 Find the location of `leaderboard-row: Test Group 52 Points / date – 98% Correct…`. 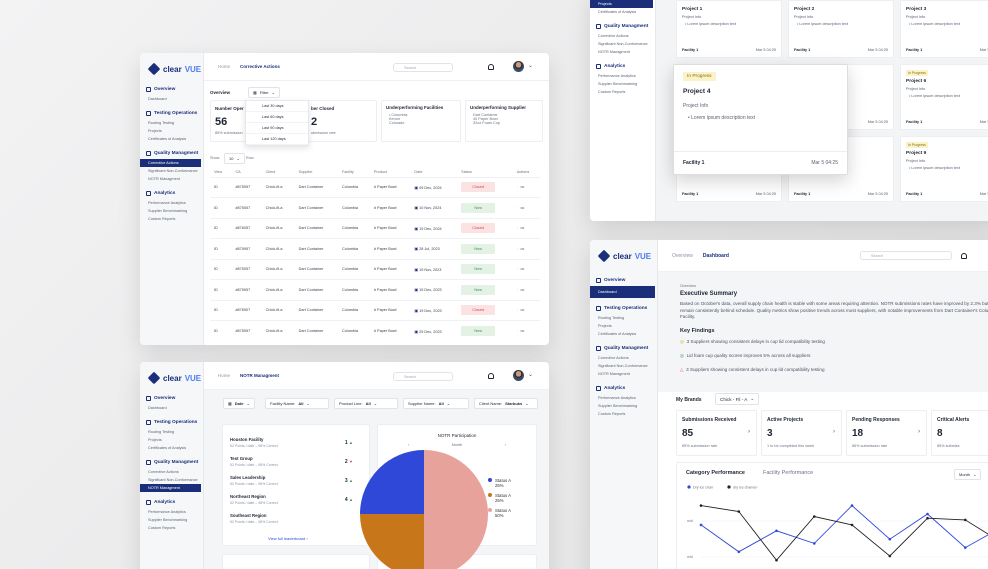

leaderboard-row: Test Group 52 Points / date – 98% Correct… is located at coordinates (296, 464).